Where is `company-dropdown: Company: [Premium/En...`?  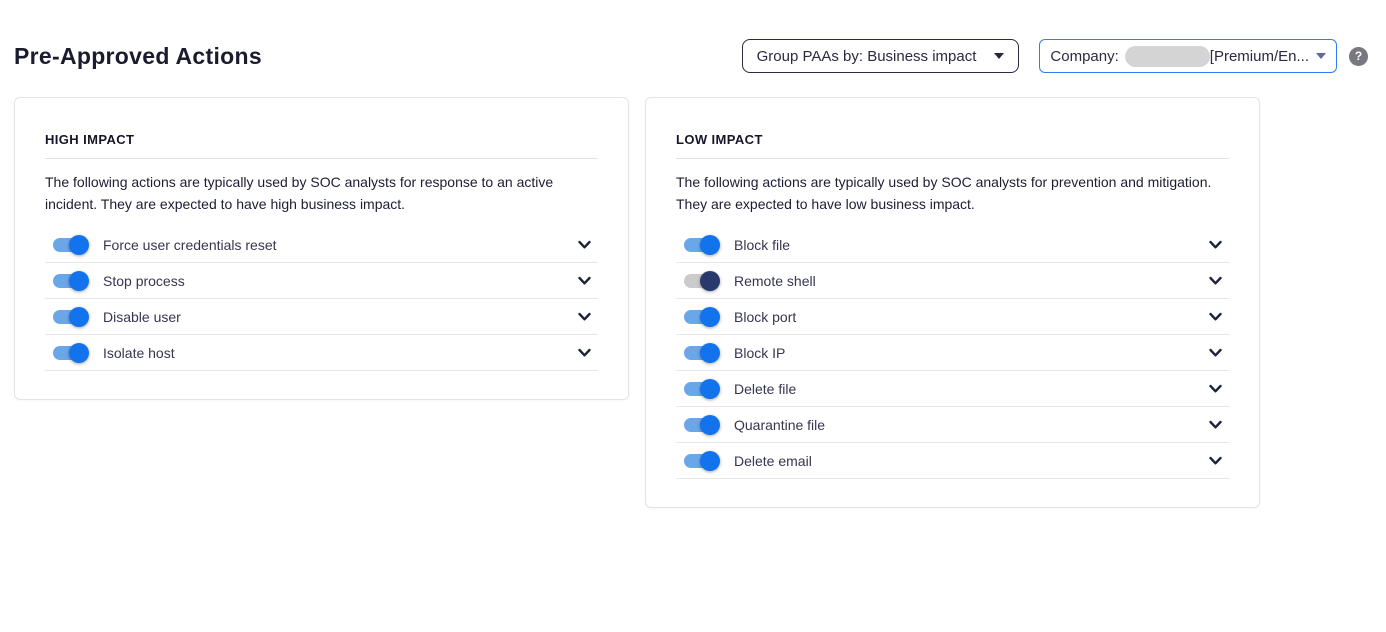
company-dropdown: Company: [Premium/En... is located at coordinates (1188, 56).